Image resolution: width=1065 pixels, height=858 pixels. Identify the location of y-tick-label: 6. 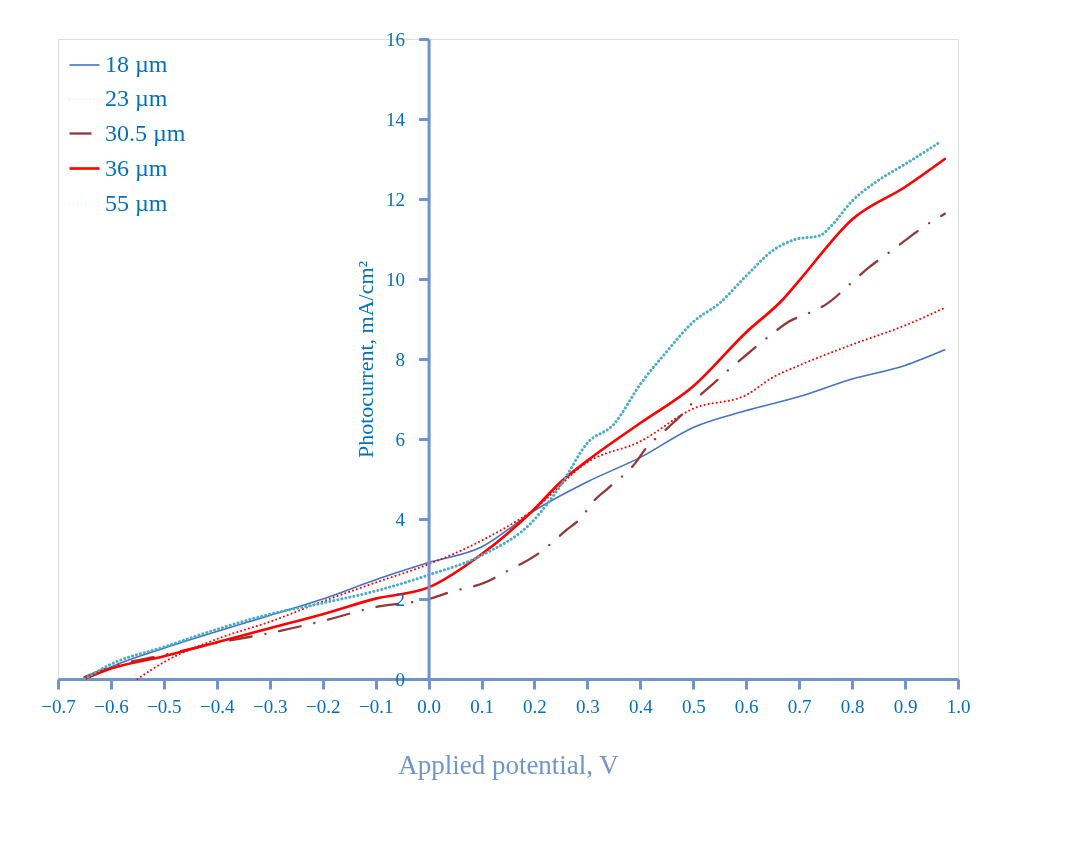
(400, 439).